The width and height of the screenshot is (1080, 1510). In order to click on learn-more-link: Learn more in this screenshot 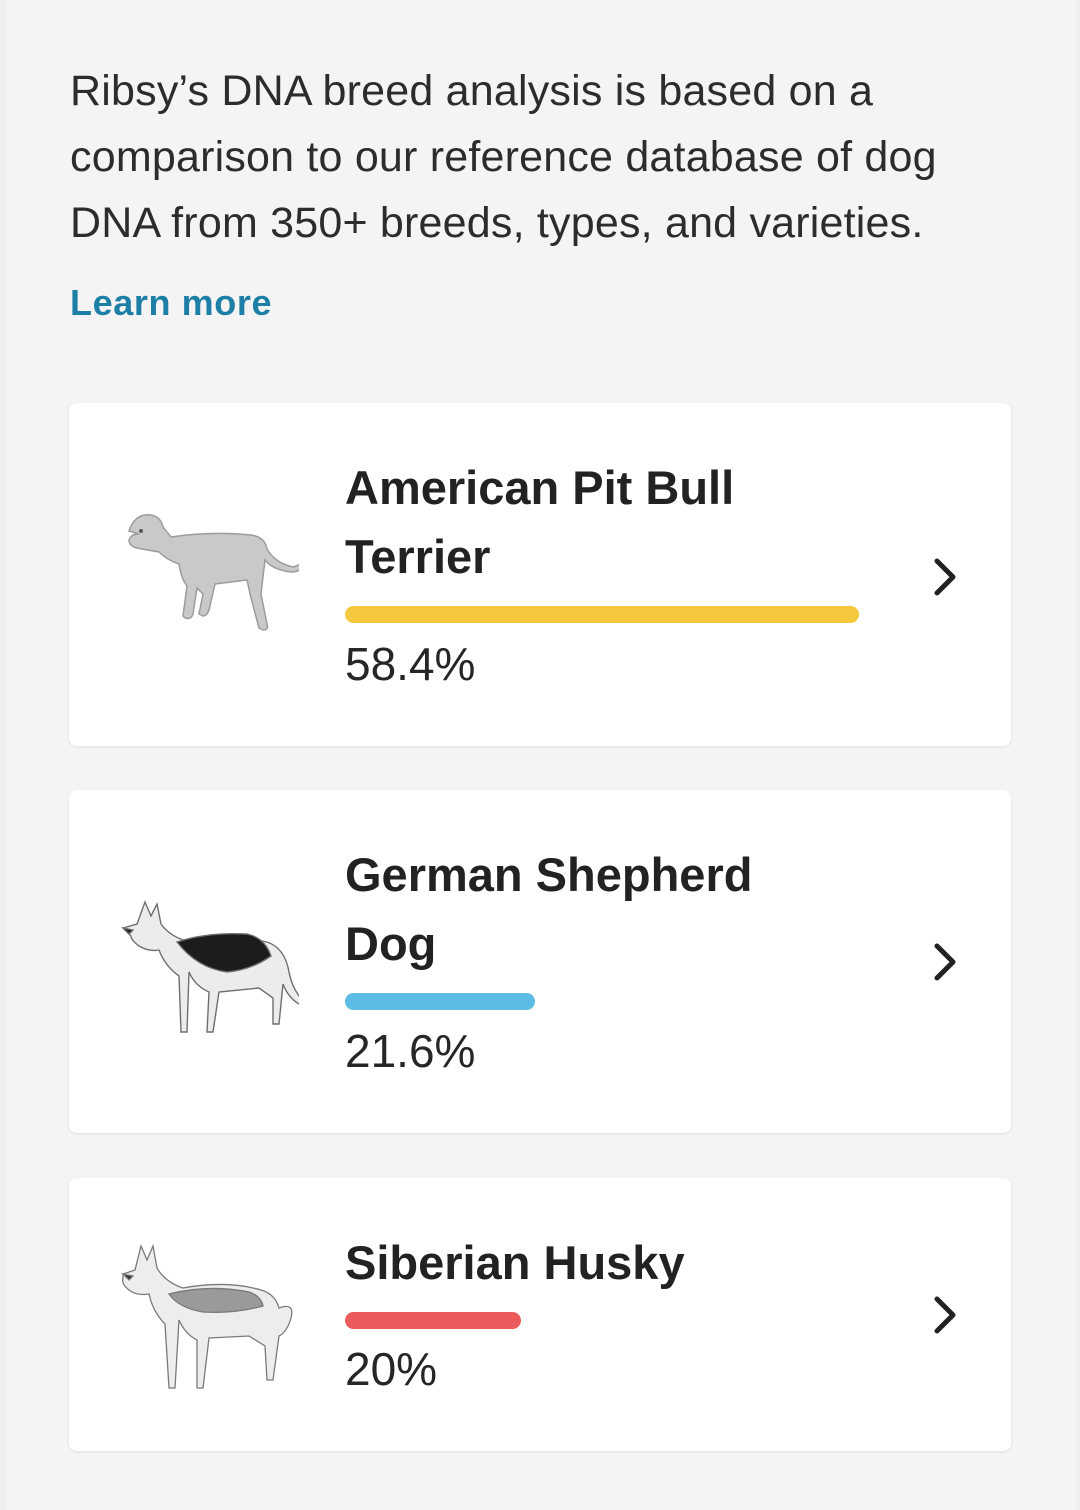, I will do `click(171, 302)`.